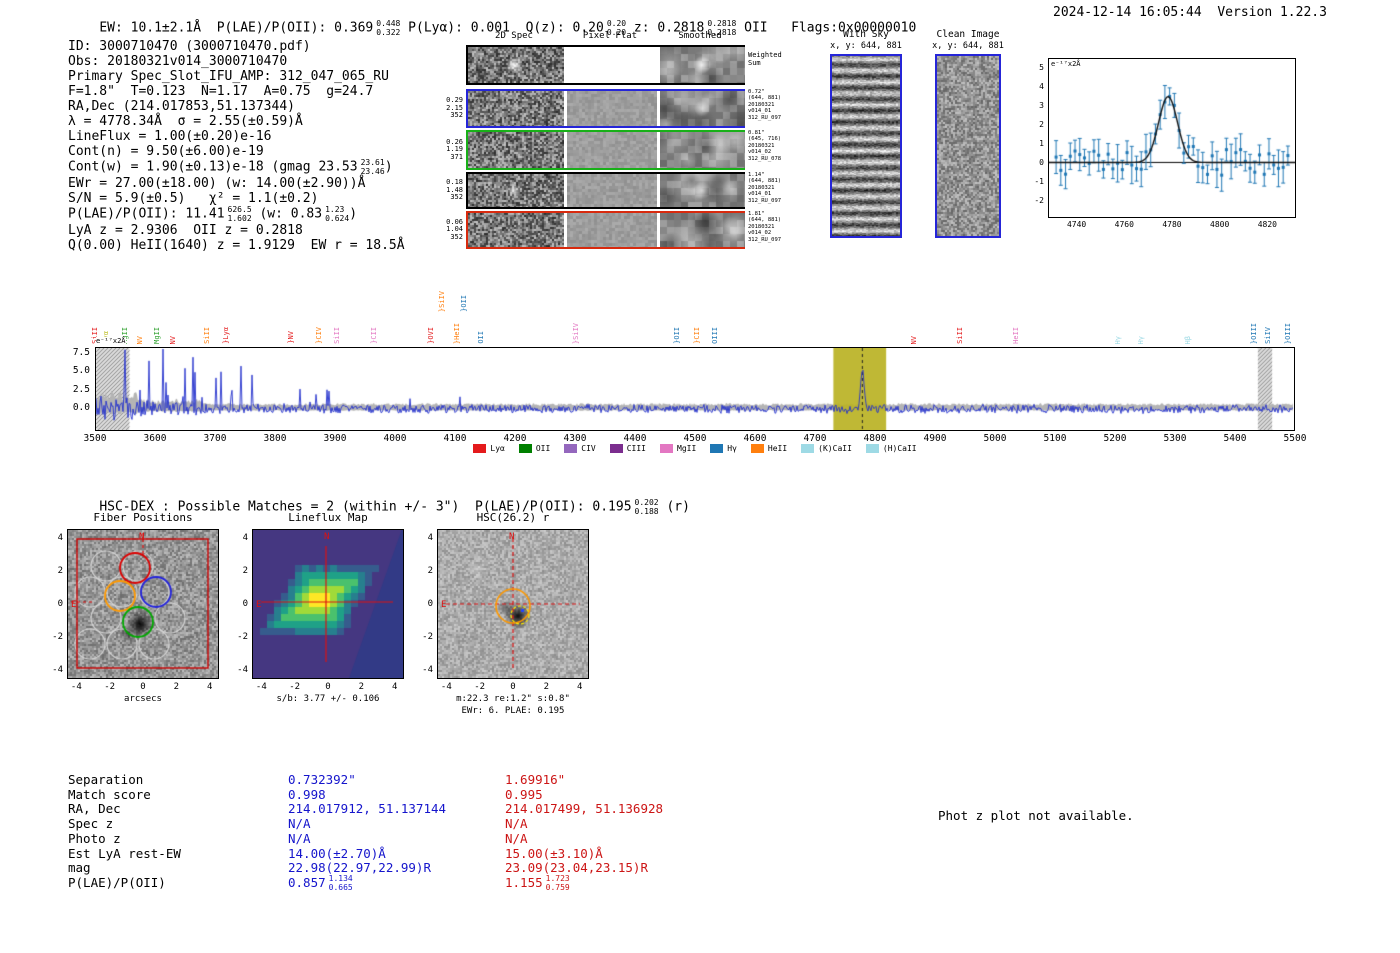 Image resolution: width=1400 pixels, height=953 pixels. Describe the element at coordinates (557, 879) in the screenshot. I see `plae-hi: 1.723` at that location.